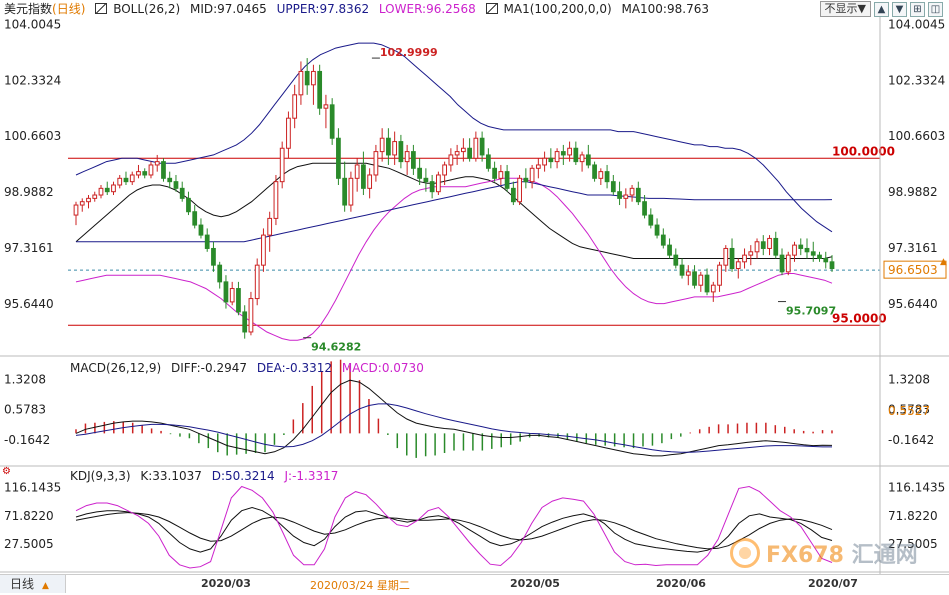 Image resolution: width=949 pixels, height=595 pixels. I want to click on period-selector: 日线 ▲, so click(33, 584).